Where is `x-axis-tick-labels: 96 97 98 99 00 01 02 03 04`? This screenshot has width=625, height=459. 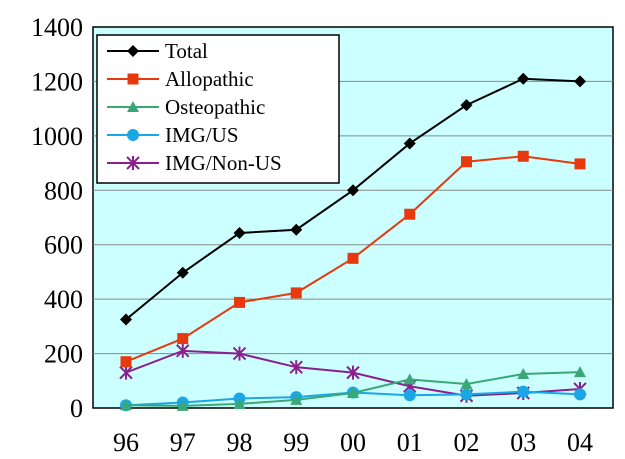 x-axis-tick-labels: 96 97 98 99 00 01 02 03 04 is located at coordinates (353, 442).